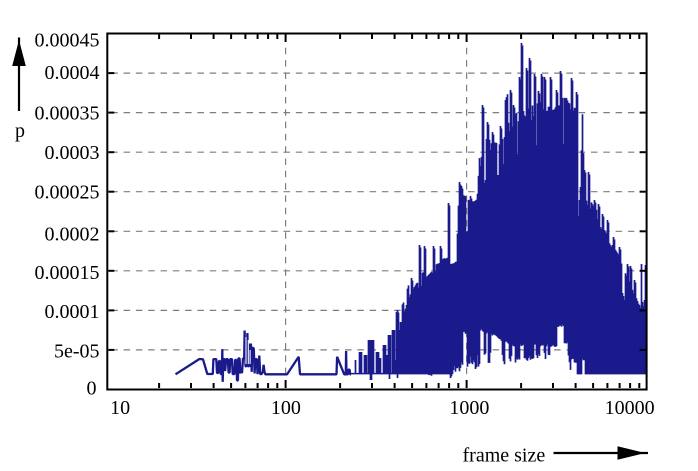  What do you see at coordinates (67, 41) in the screenshot?
I see `svg-text: 0.00045` at bounding box center [67, 41].